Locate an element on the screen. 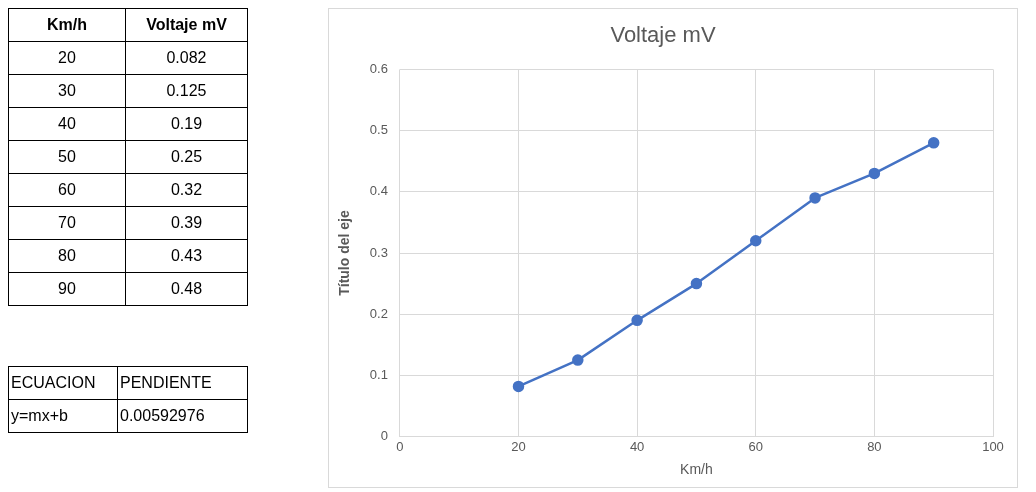  text: 20 is located at coordinates (67, 58).